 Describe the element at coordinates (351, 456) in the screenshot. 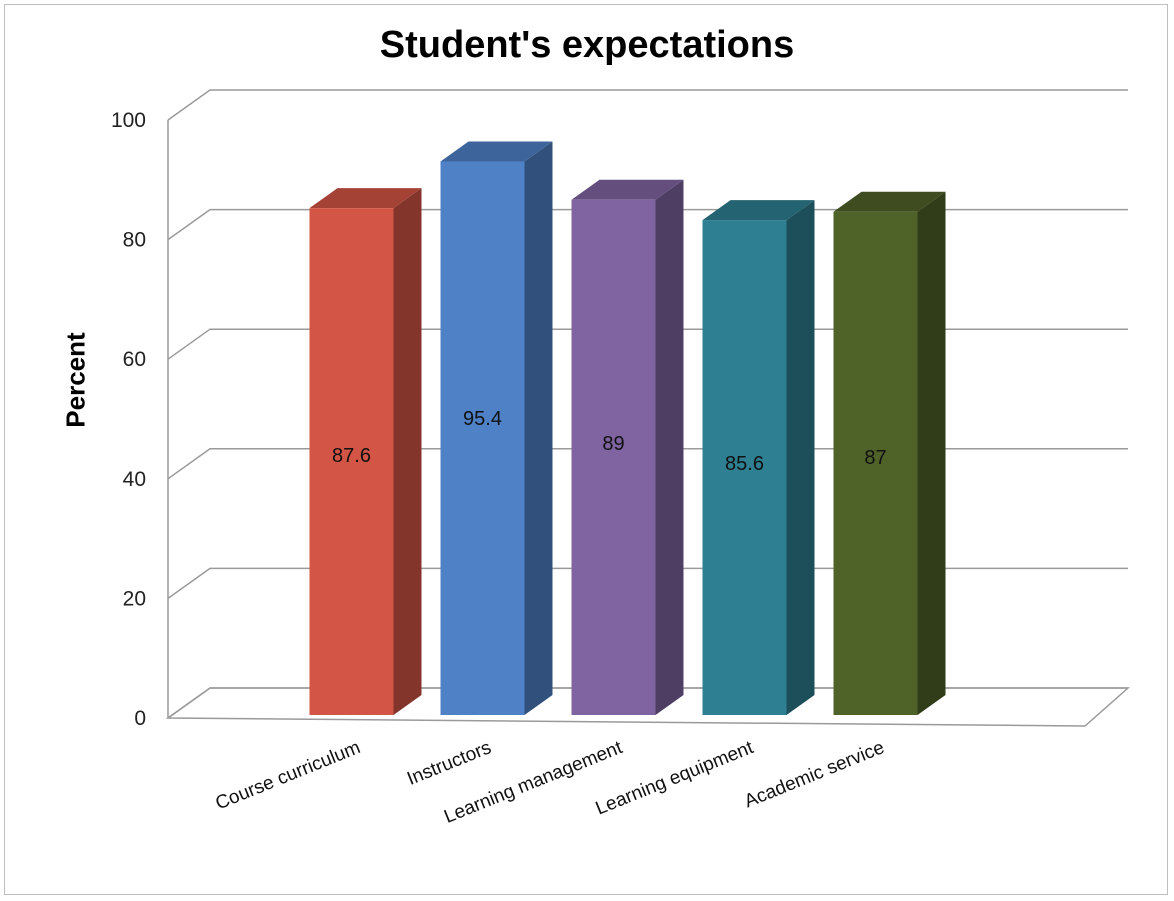

I see `data-label: 87.6` at that location.